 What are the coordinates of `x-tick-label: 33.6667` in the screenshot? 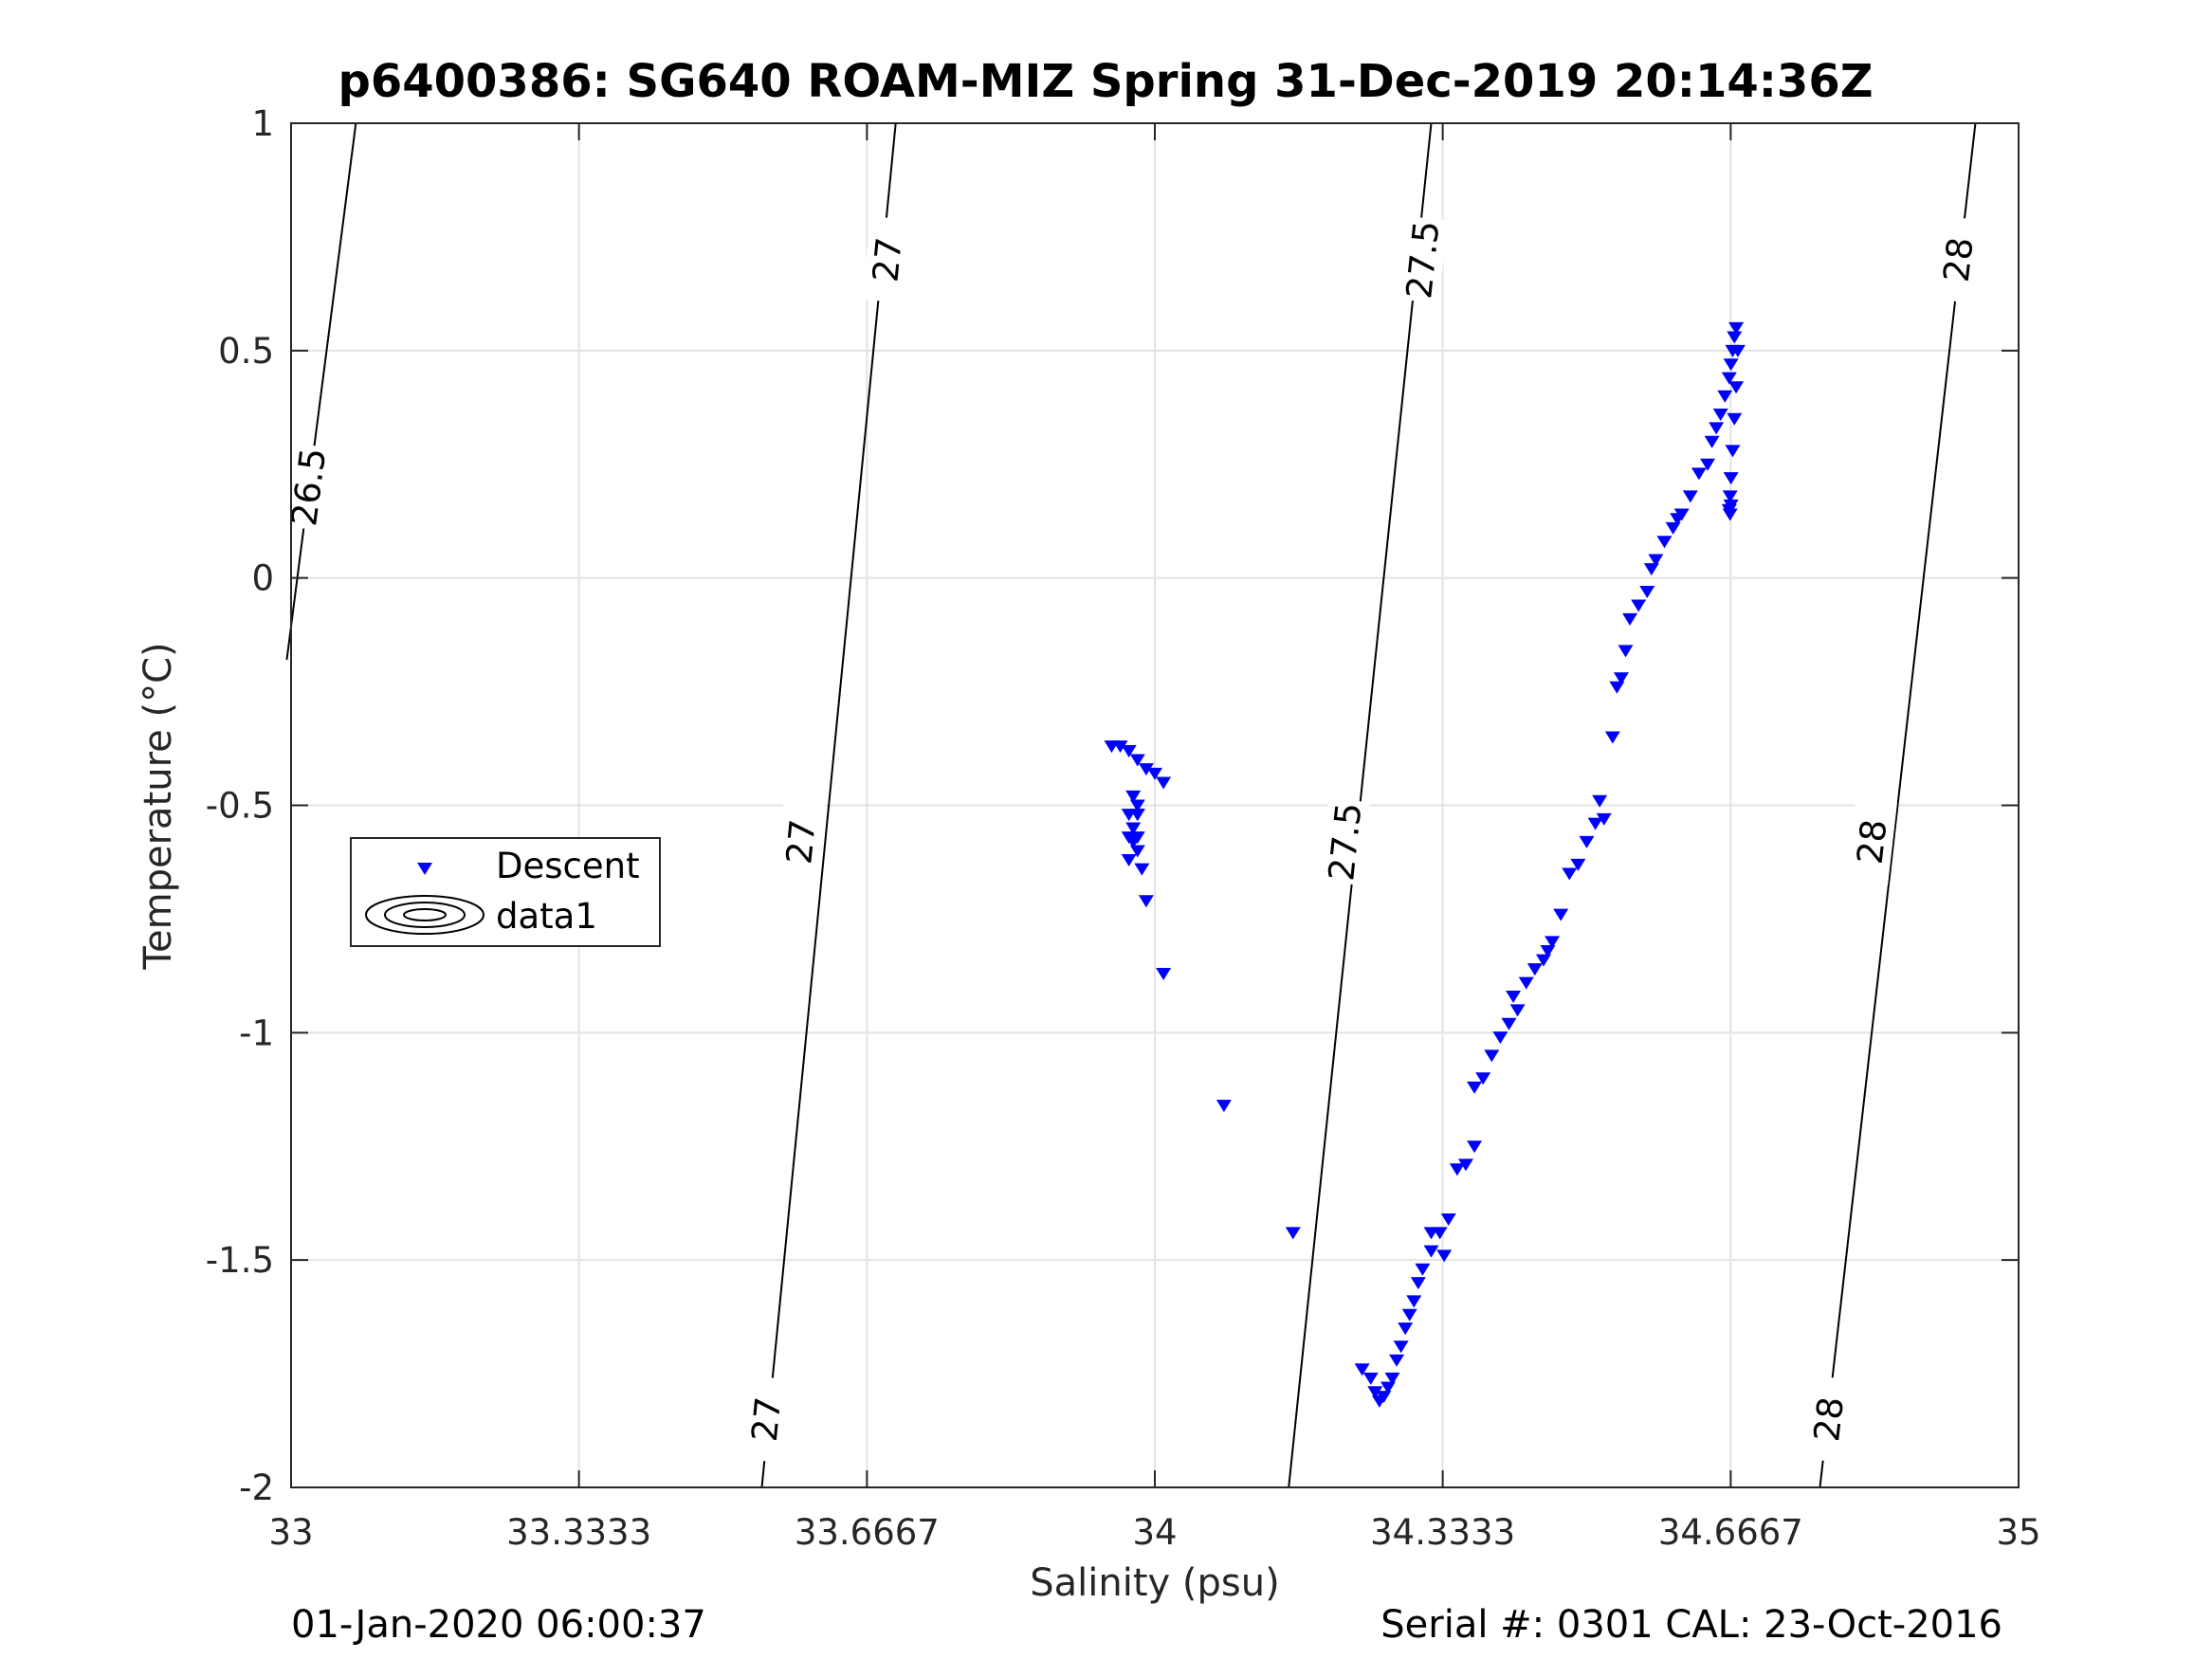 It's located at (867, 1532).